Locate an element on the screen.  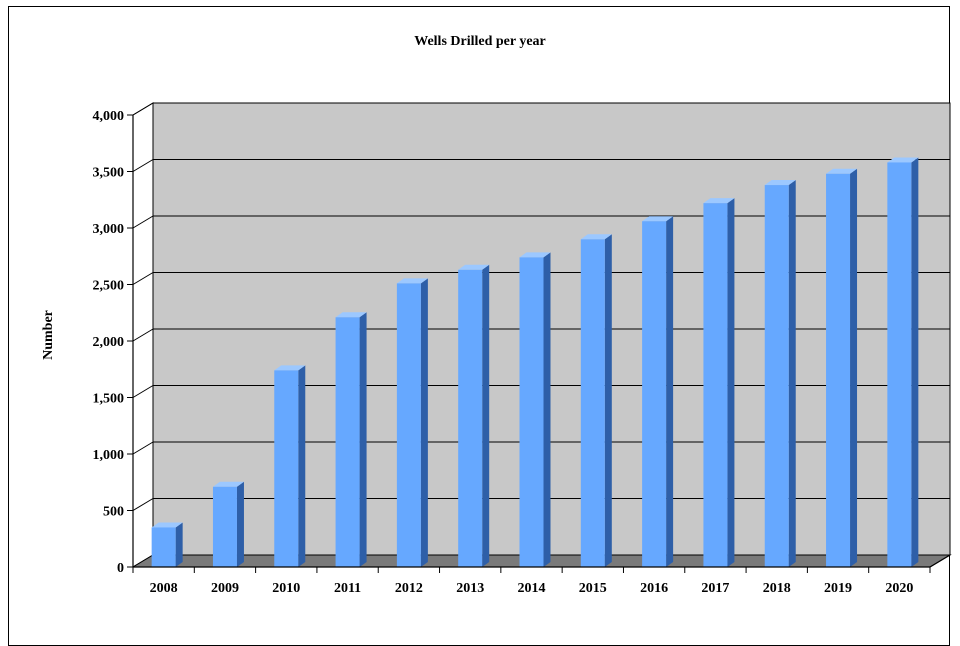
x-tick-label: 2011 is located at coordinates (347, 588).